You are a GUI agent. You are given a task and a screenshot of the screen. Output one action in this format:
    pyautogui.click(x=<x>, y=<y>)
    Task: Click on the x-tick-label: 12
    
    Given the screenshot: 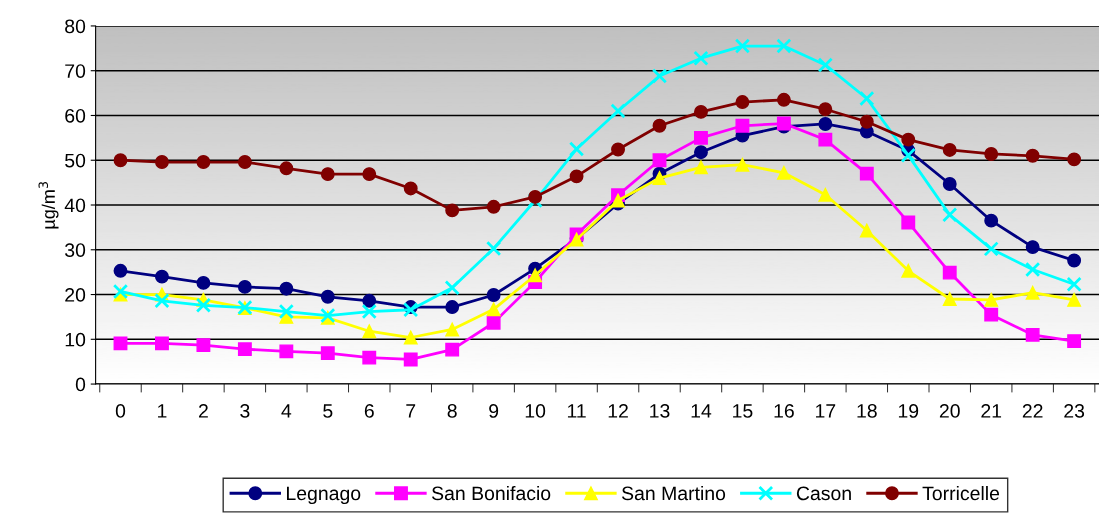 What is the action you would take?
    pyautogui.click(x=618, y=411)
    